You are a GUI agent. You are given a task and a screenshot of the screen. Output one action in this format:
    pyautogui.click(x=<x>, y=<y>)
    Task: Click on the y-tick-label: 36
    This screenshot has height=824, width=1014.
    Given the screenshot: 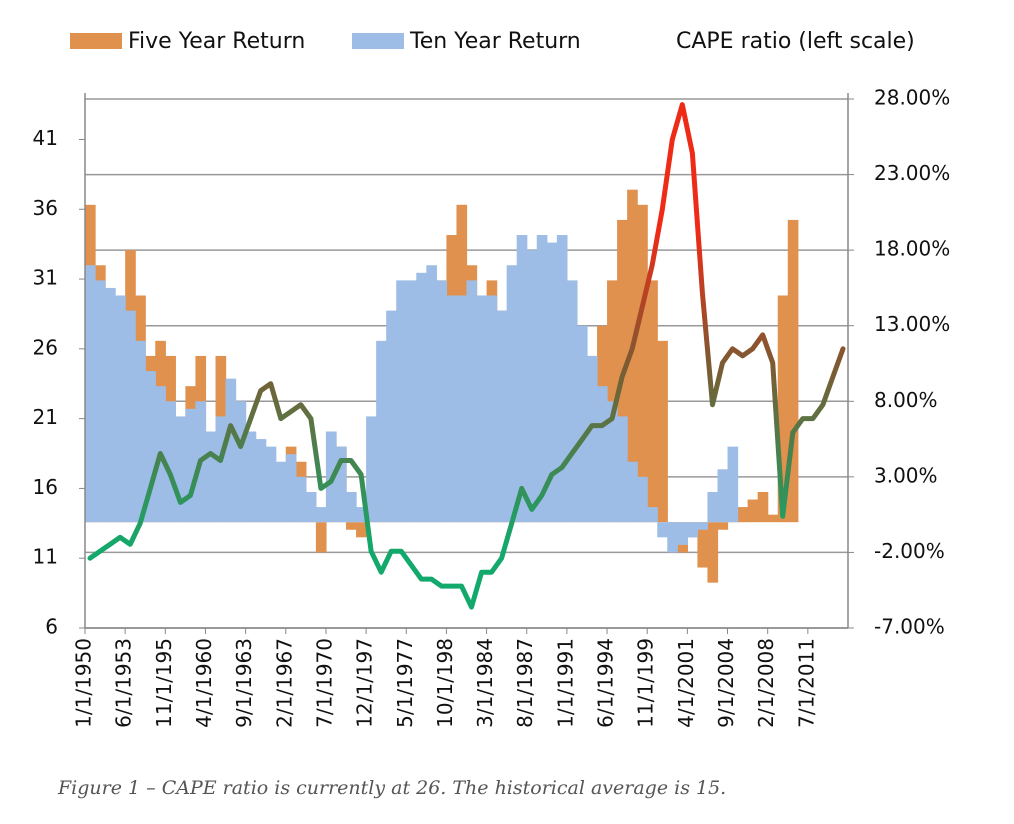 What is the action you would take?
    pyautogui.click(x=45, y=208)
    